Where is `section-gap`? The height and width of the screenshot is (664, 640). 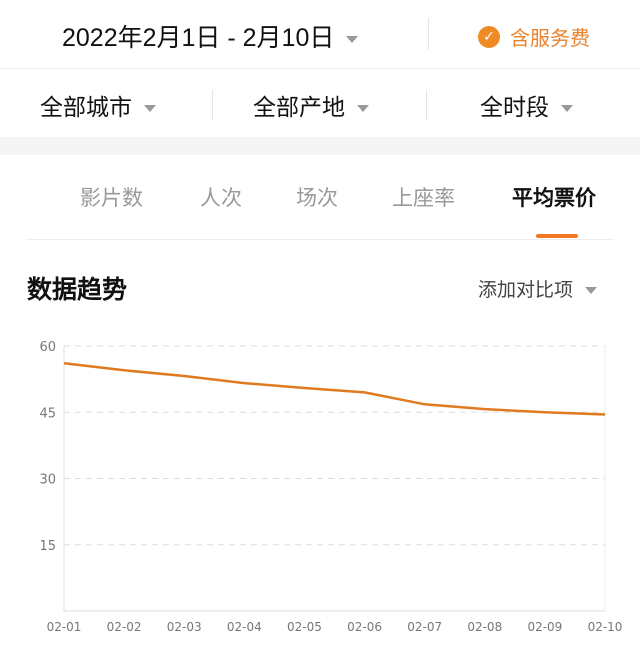
section-gap is located at coordinates (320, 146).